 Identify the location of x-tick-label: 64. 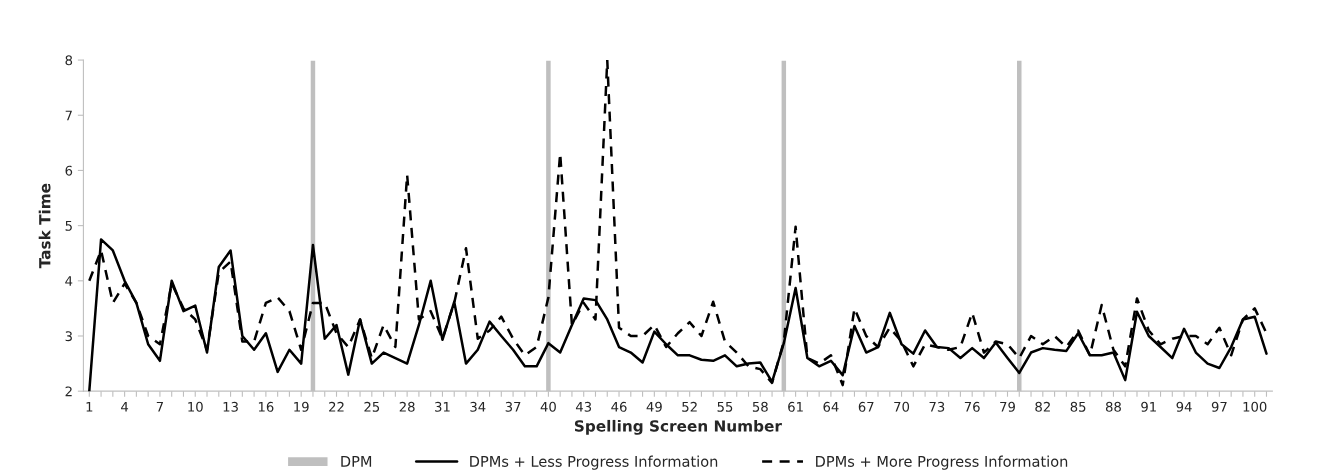
(831, 406).